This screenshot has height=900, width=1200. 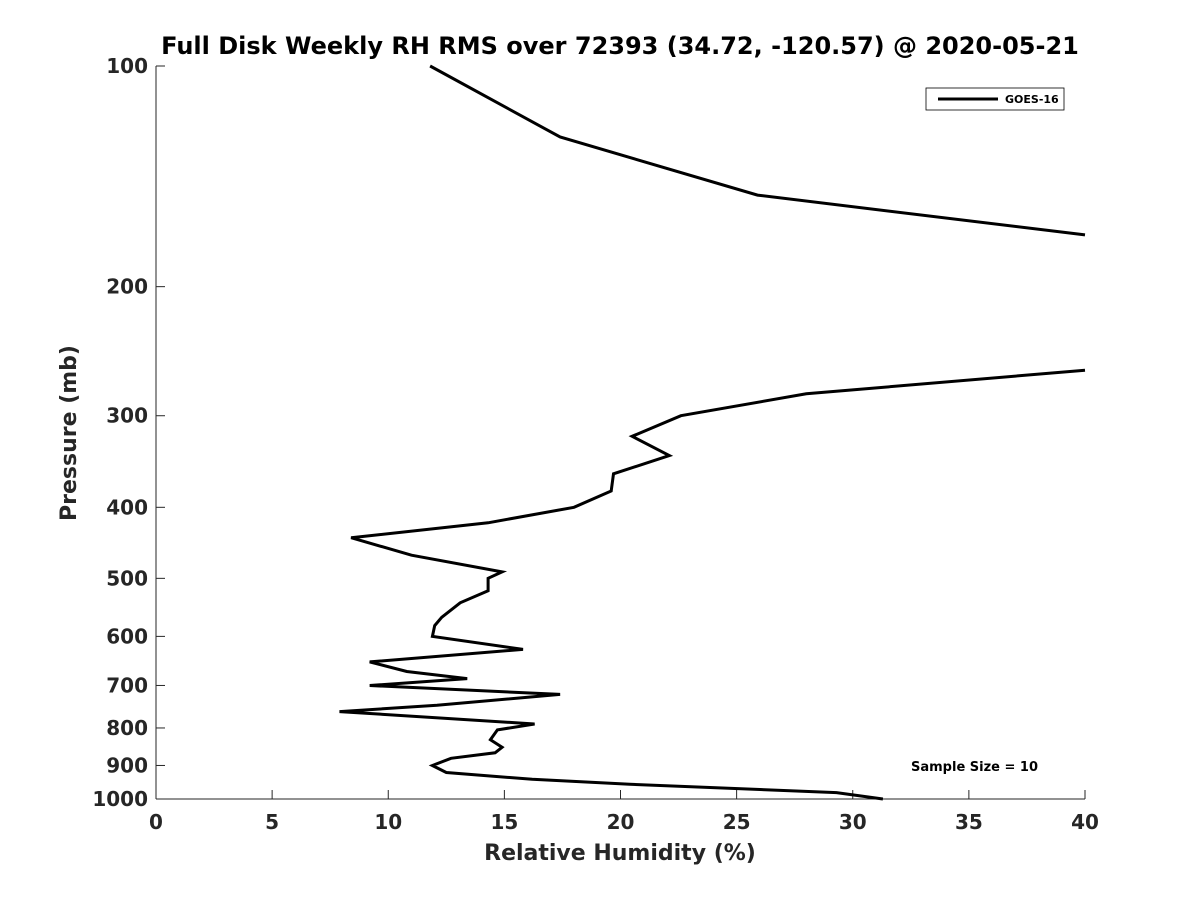 I want to click on y-axis-label: Pressure (mb), so click(x=69, y=433).